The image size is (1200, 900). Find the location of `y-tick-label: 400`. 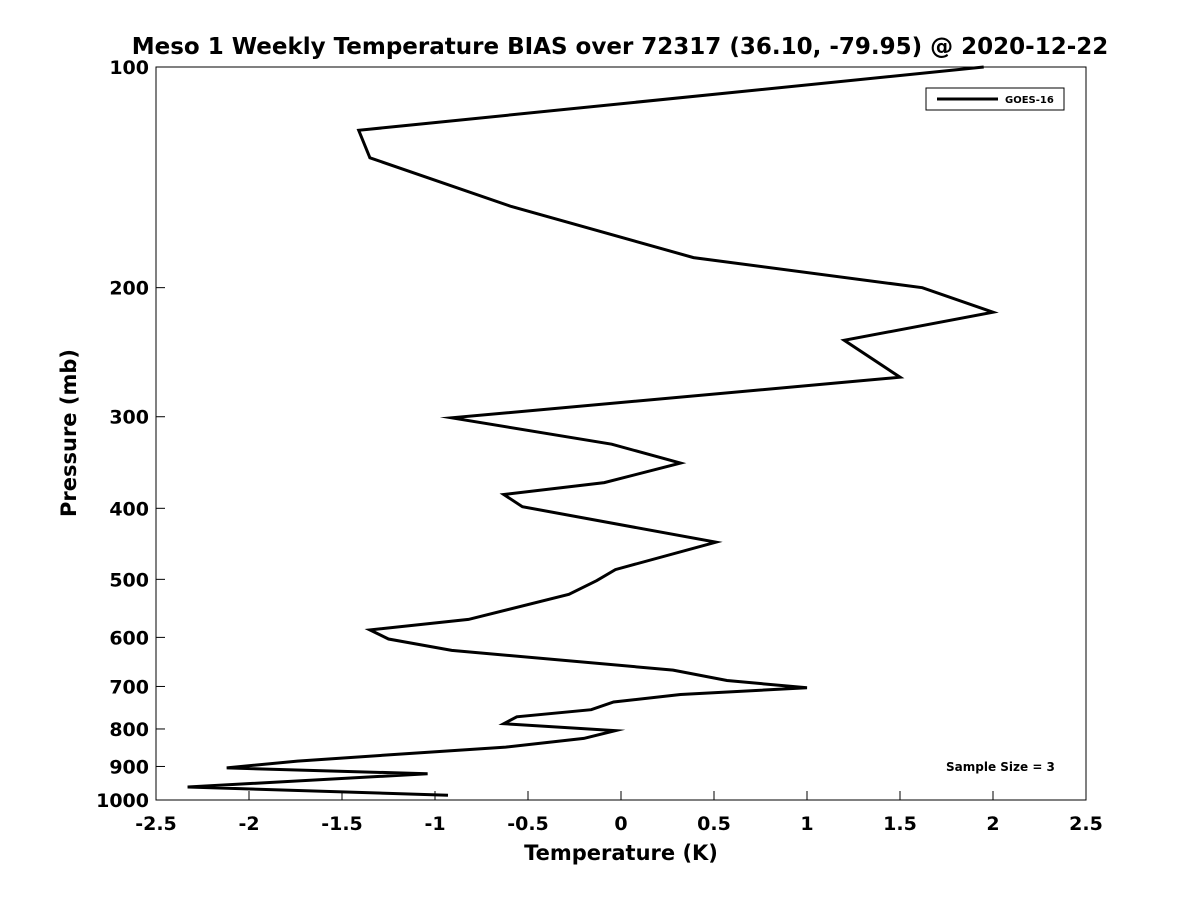

y-tick-label: 400 is located at coordinates (129, 509).